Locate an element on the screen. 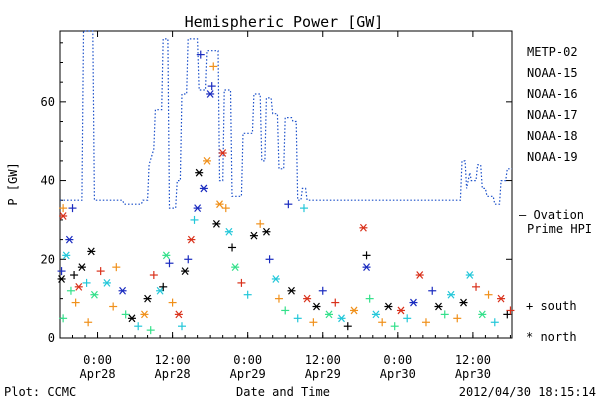  marker-key-north: * north is located at coordinates (551, 337).